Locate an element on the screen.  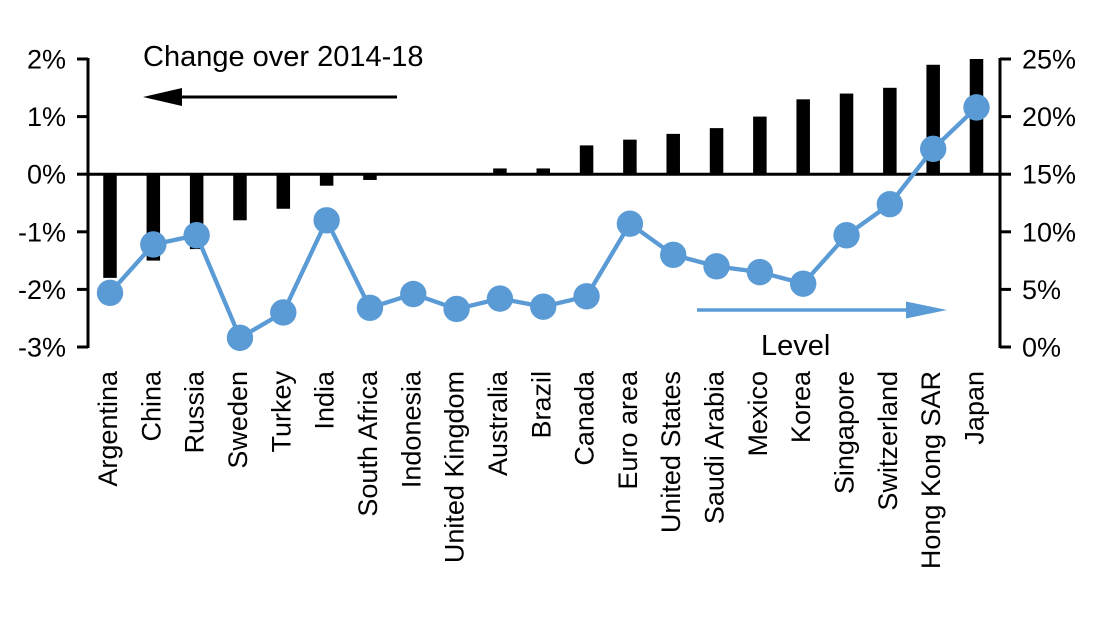
category-label: Canada is located at coordinates (585, 418).